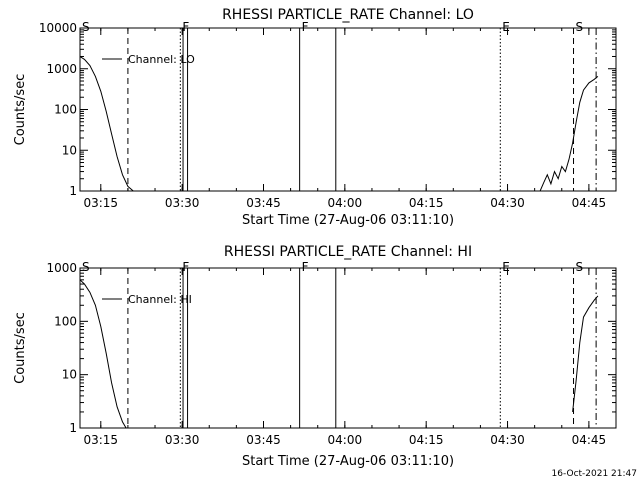  Describe the element at coordinates (160, 299) in the screenshot. I see `legend-entry: Channel: HI` at that location.